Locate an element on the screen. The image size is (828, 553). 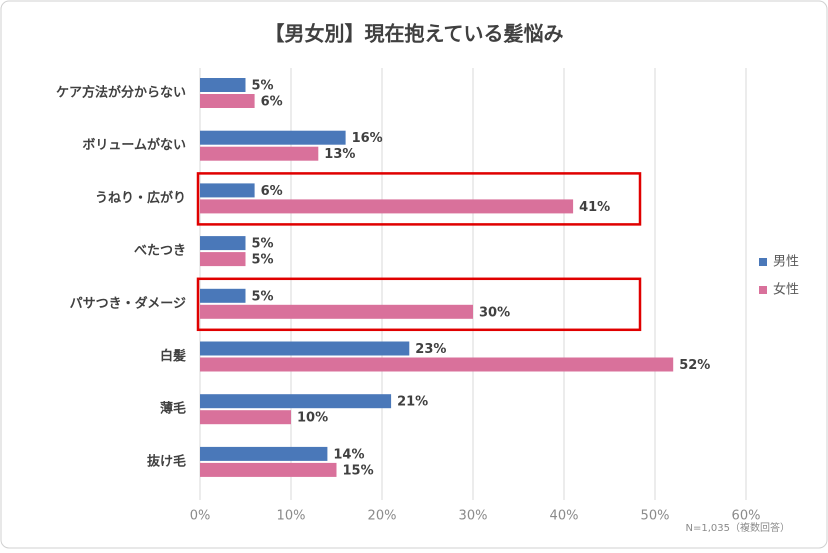
x-tick-label: 0% is located at coordinates (200, 516).